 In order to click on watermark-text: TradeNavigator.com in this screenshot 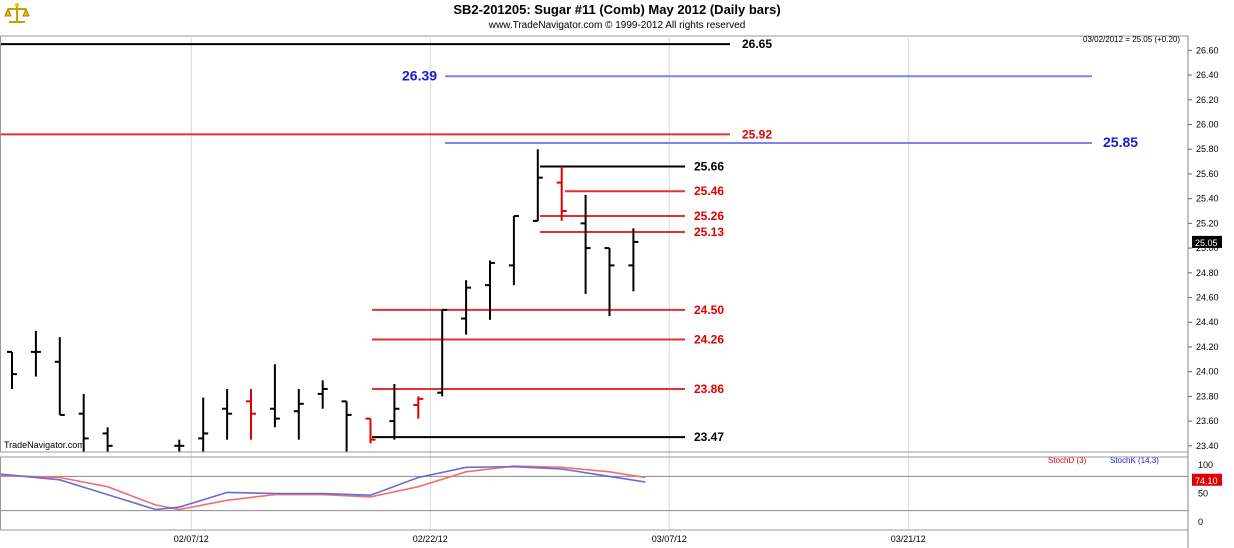, I will do `click(44, 445)`.